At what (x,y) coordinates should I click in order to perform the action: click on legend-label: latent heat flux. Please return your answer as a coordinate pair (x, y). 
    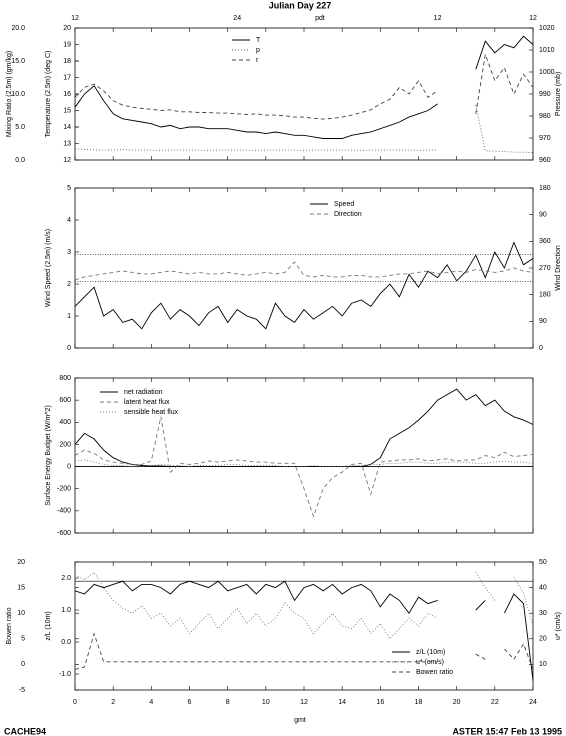
    Looking at the image, I should click on (147, 402).